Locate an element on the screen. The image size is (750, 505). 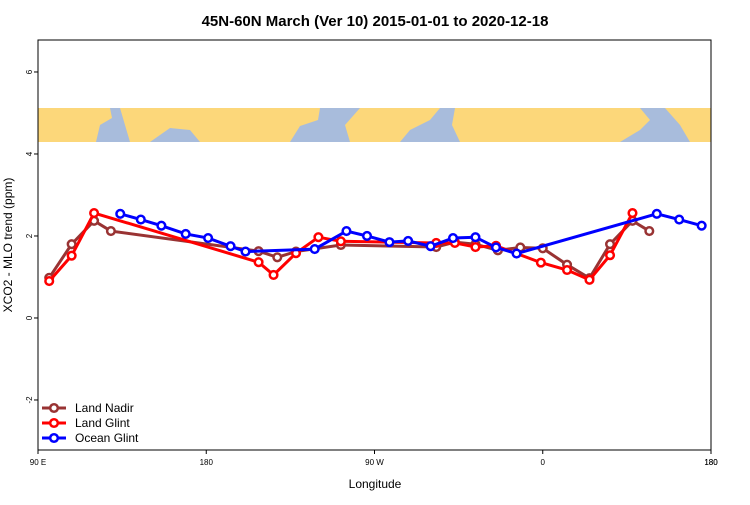
map-strip is located at coordinates (374, 125).